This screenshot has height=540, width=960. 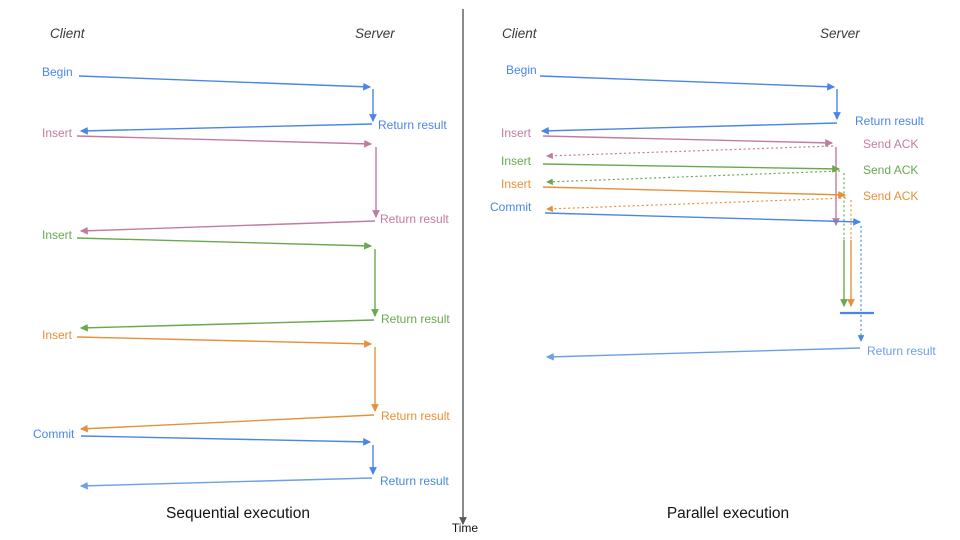 I want to click on seq-begin-response-arrow, so click(x=226, y=129).